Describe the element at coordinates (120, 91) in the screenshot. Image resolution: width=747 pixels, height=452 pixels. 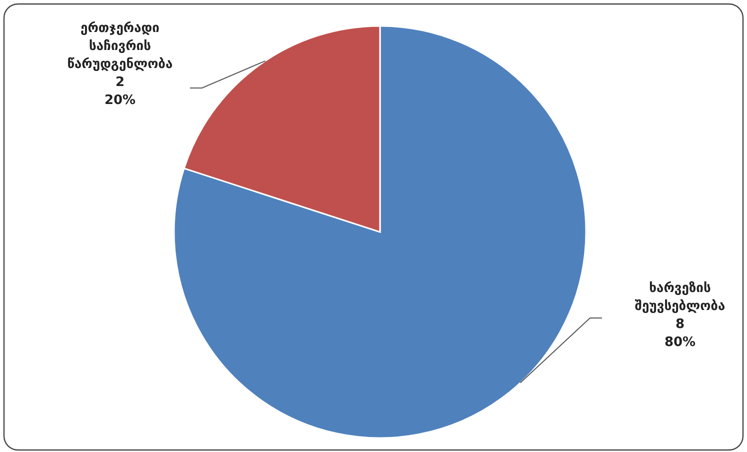
I see `data-label: 2 20%` at that location.